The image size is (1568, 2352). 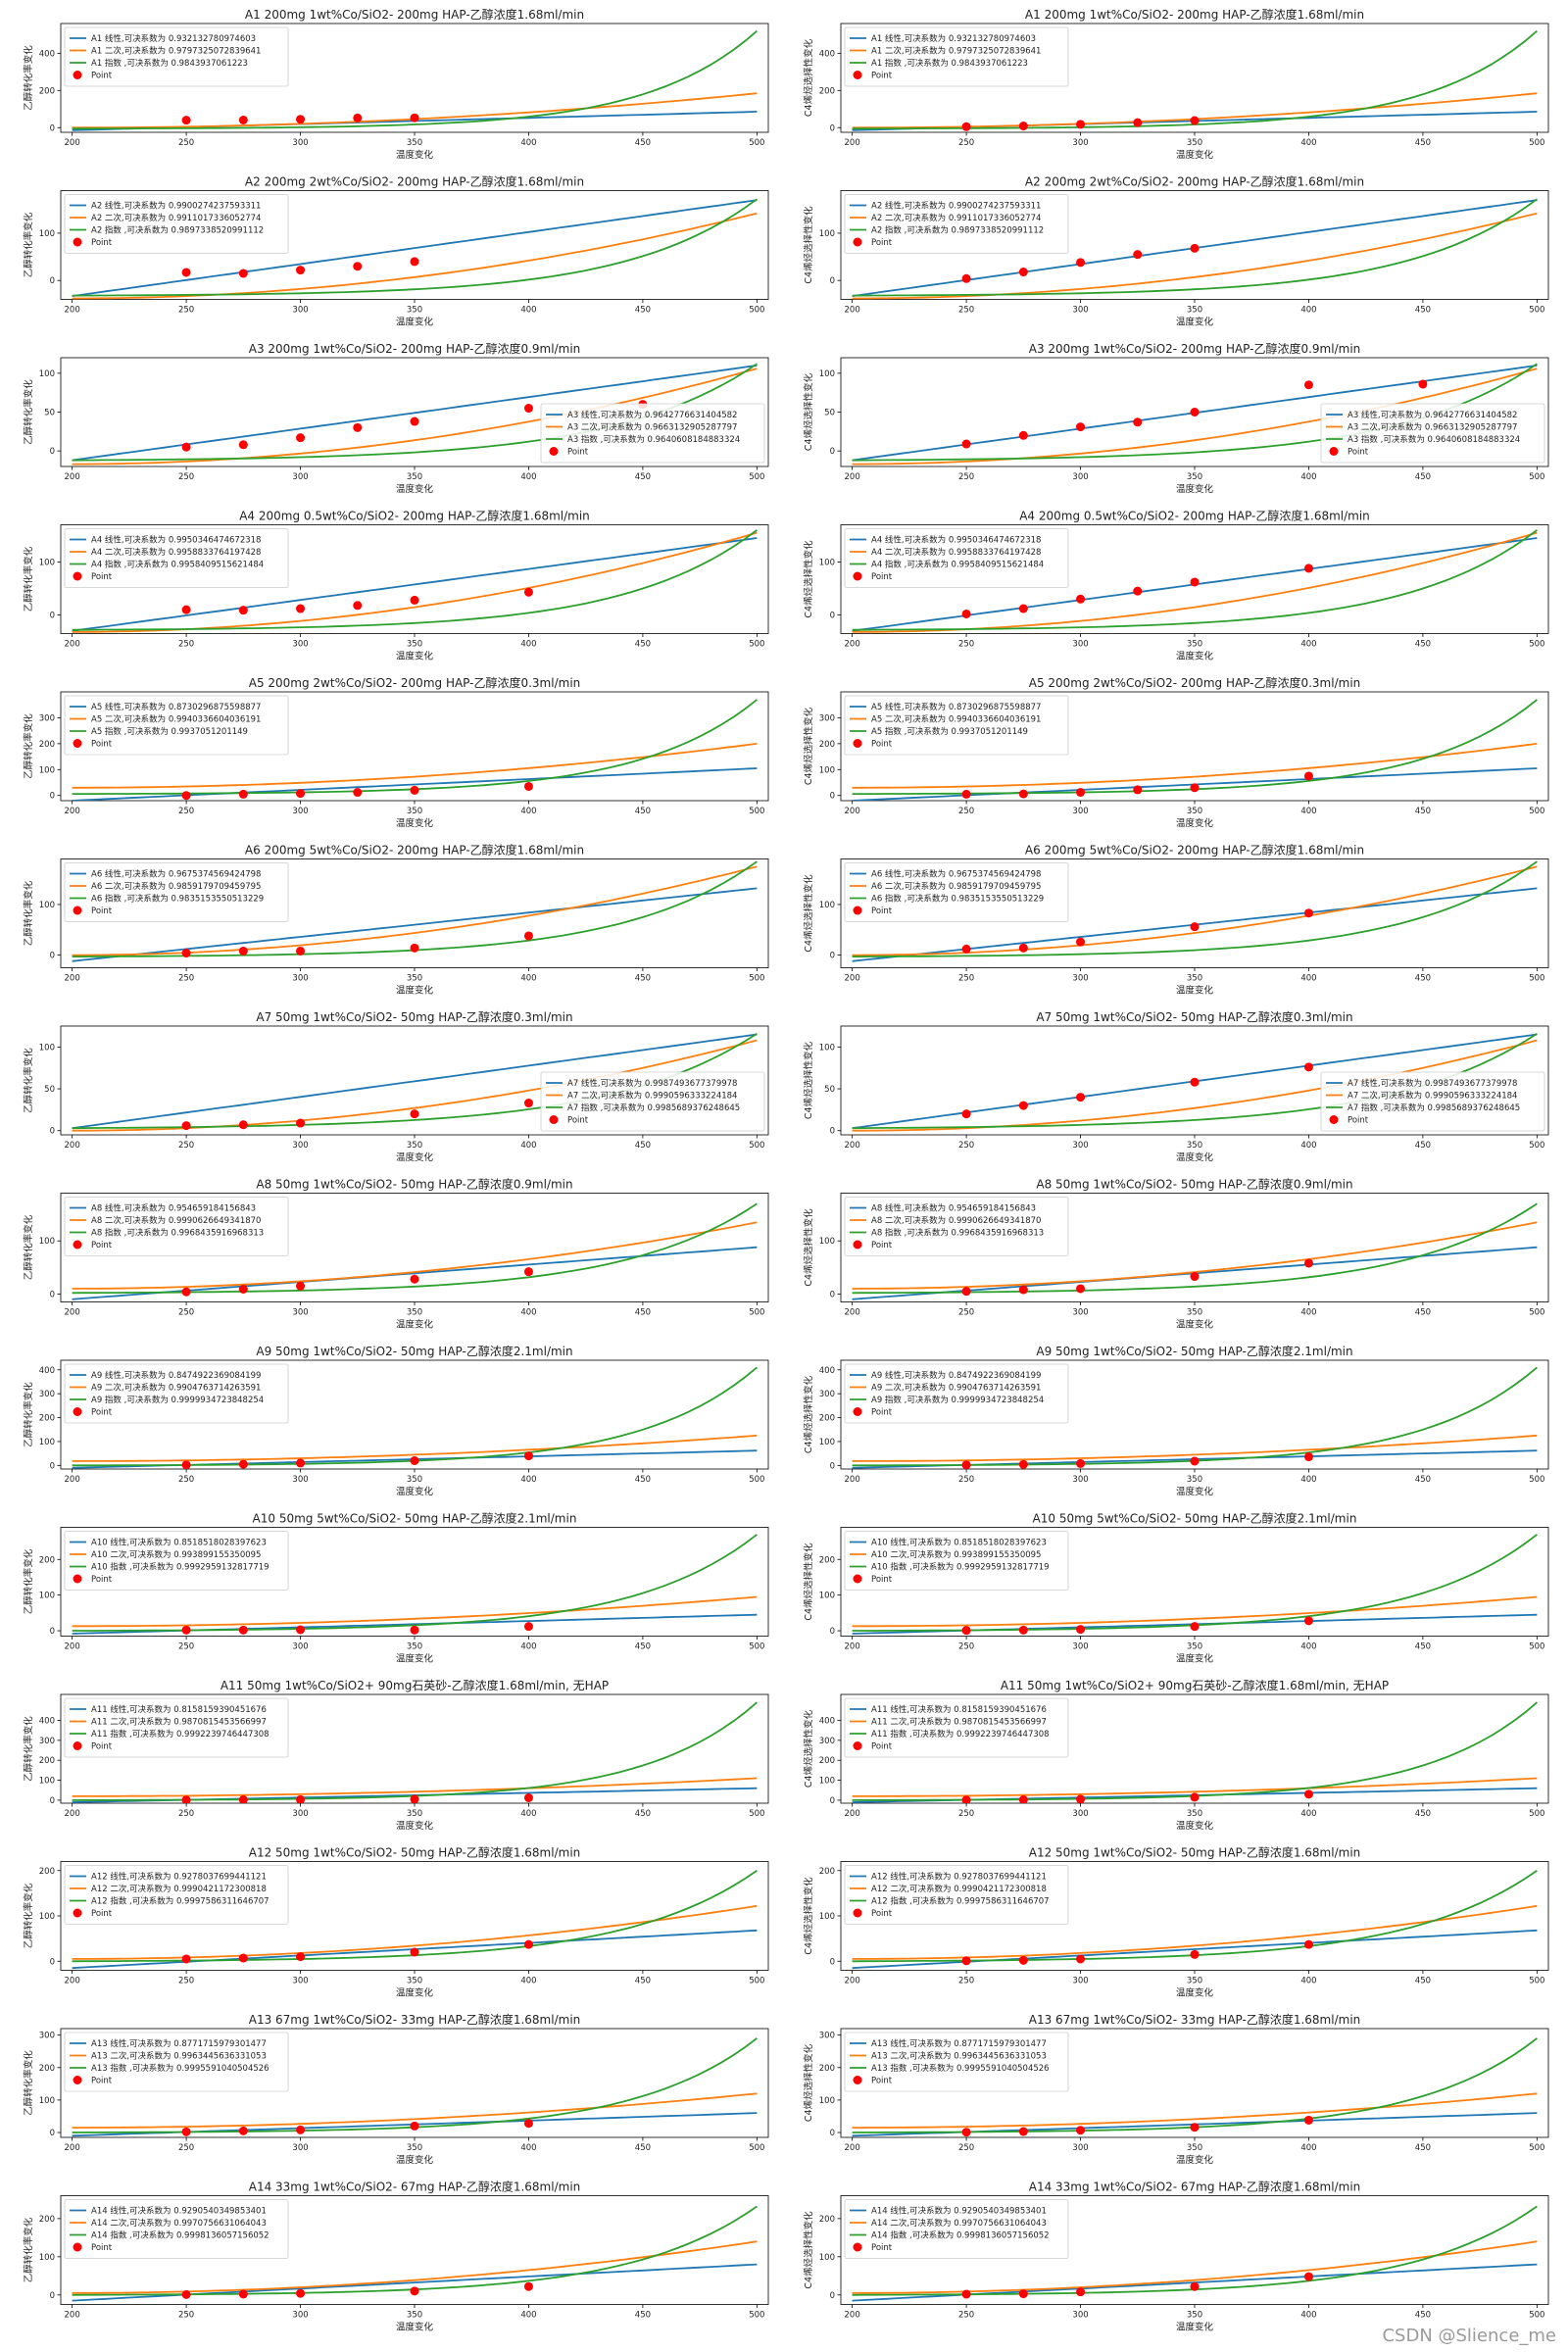 What do you see at coordinates (827, 54) in the screenshot?
I see `y-tick-label: 400` at bounding box center [827, 54].